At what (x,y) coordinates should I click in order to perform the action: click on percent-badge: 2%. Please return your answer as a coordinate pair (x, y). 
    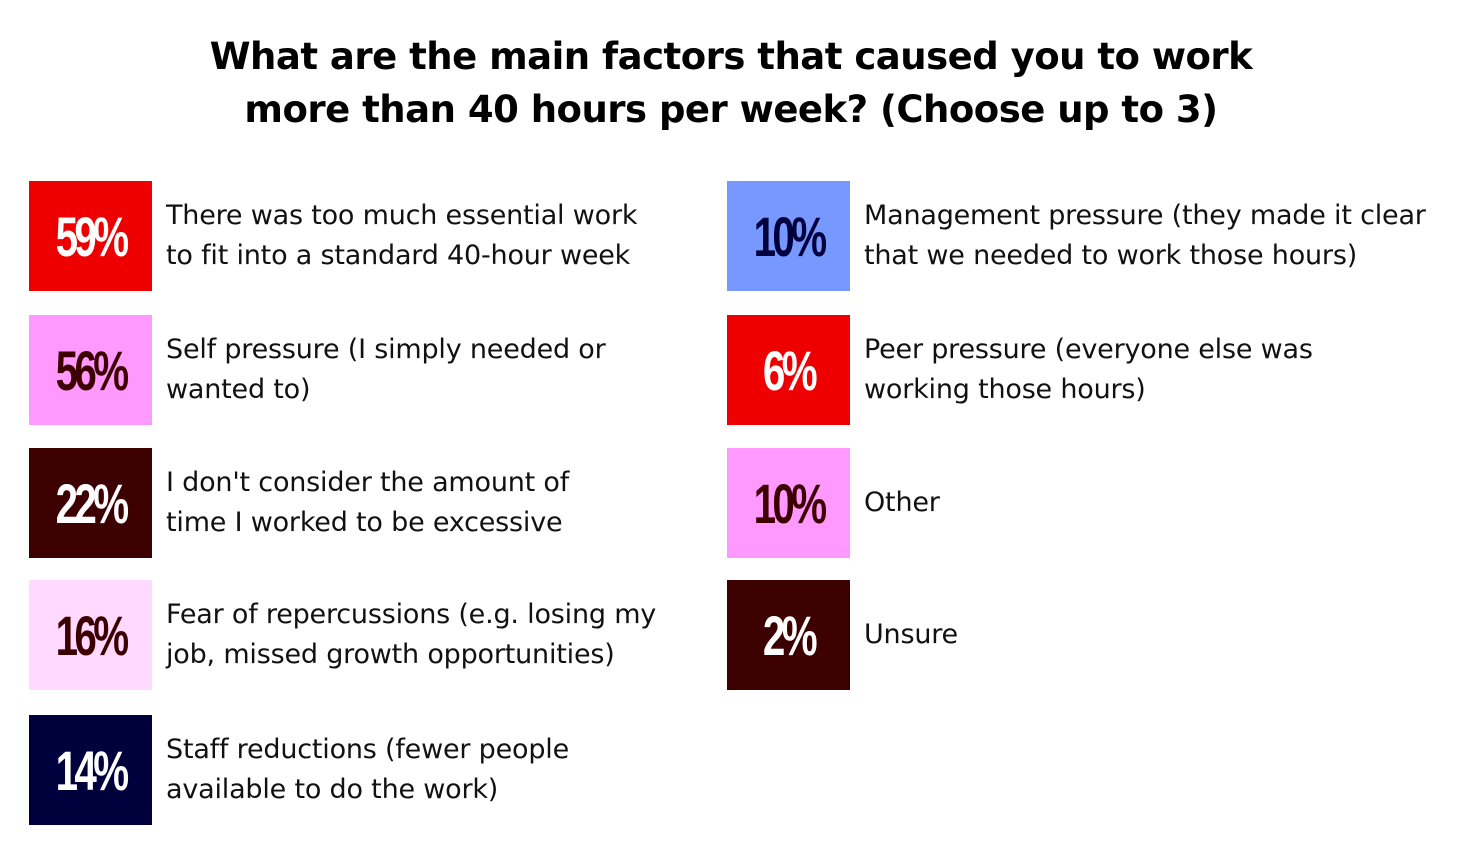
    Looking at the image, I should click on (788, 635).